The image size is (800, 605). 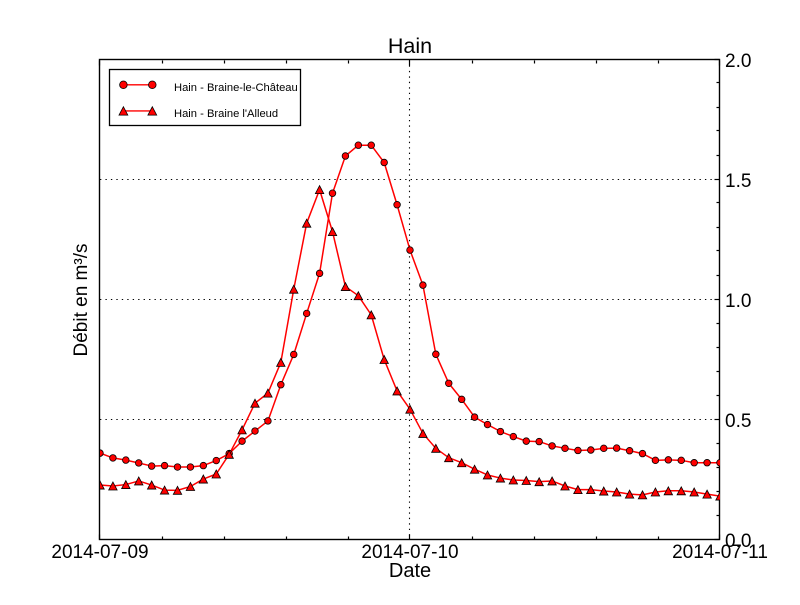 What do you see at coordinates (236, 88) in the screenshot?
I see `svg-text: Hain - Braine-le-Château` at bounding box center [236, 88].